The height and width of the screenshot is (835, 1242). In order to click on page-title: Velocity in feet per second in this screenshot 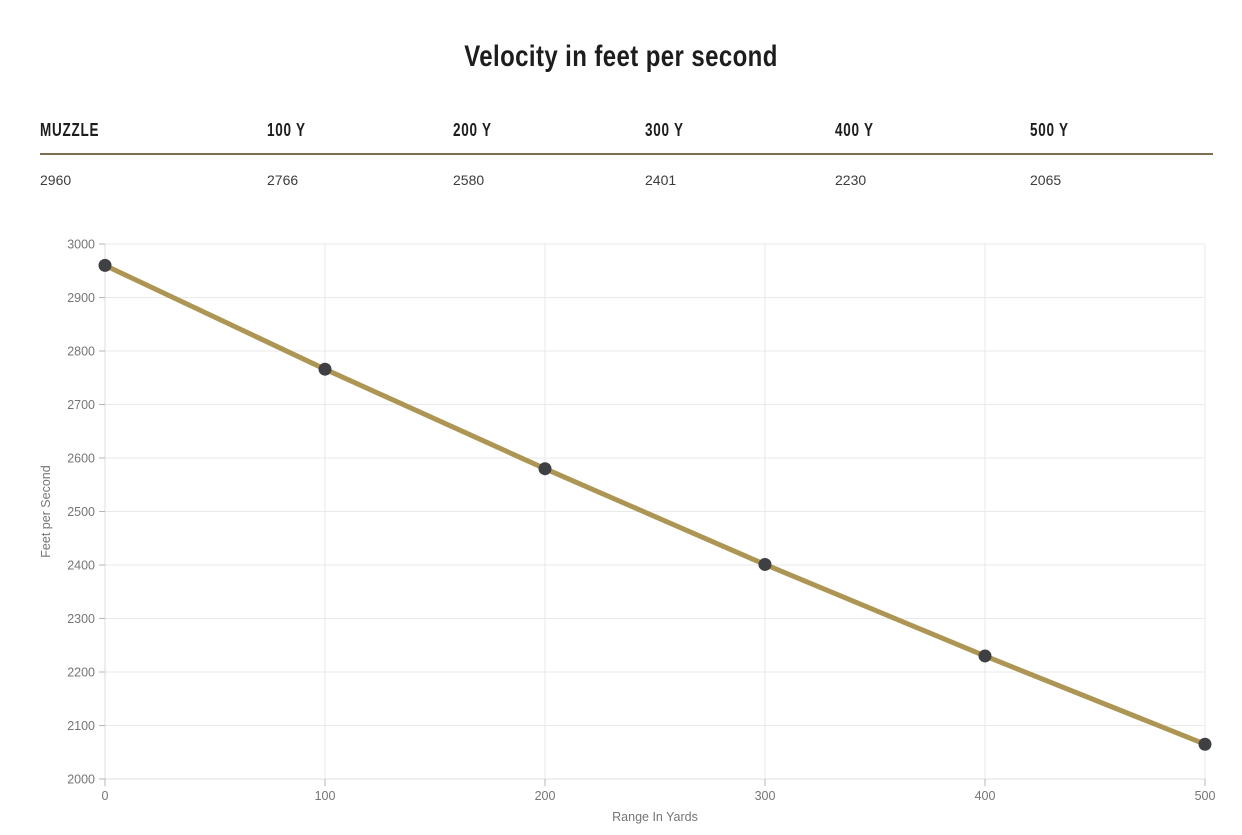, I will do `click(621, 37)`.